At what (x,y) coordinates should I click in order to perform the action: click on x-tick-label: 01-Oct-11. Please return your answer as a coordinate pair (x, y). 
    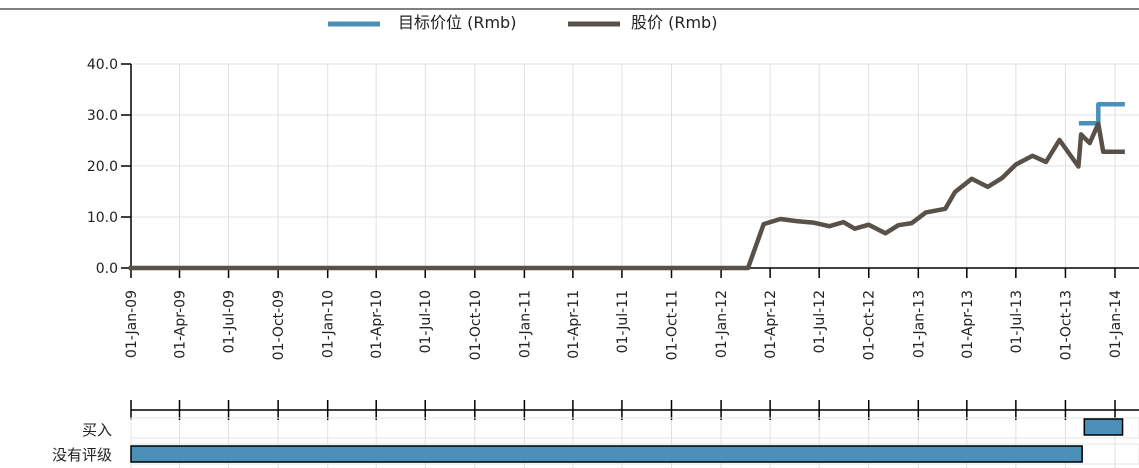
    Looking at the image, I should click on (673, 325).